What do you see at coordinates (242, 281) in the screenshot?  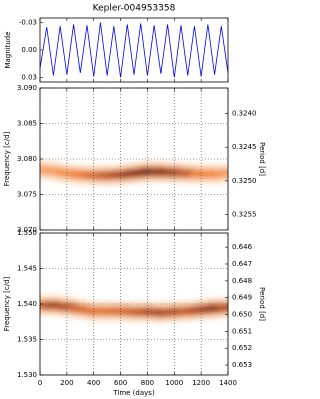 I see `y2-tick-label: 0.648` at bounding box center [242, 281].